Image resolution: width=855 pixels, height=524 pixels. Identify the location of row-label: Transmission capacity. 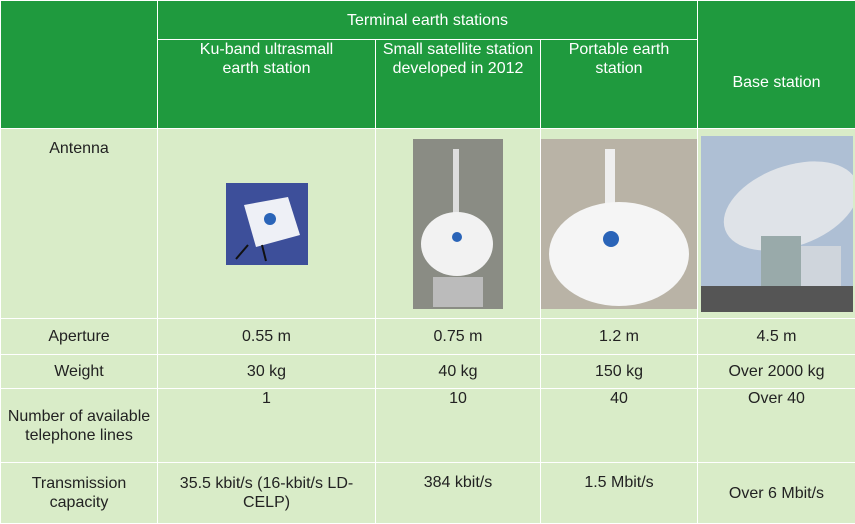
(79, 493).